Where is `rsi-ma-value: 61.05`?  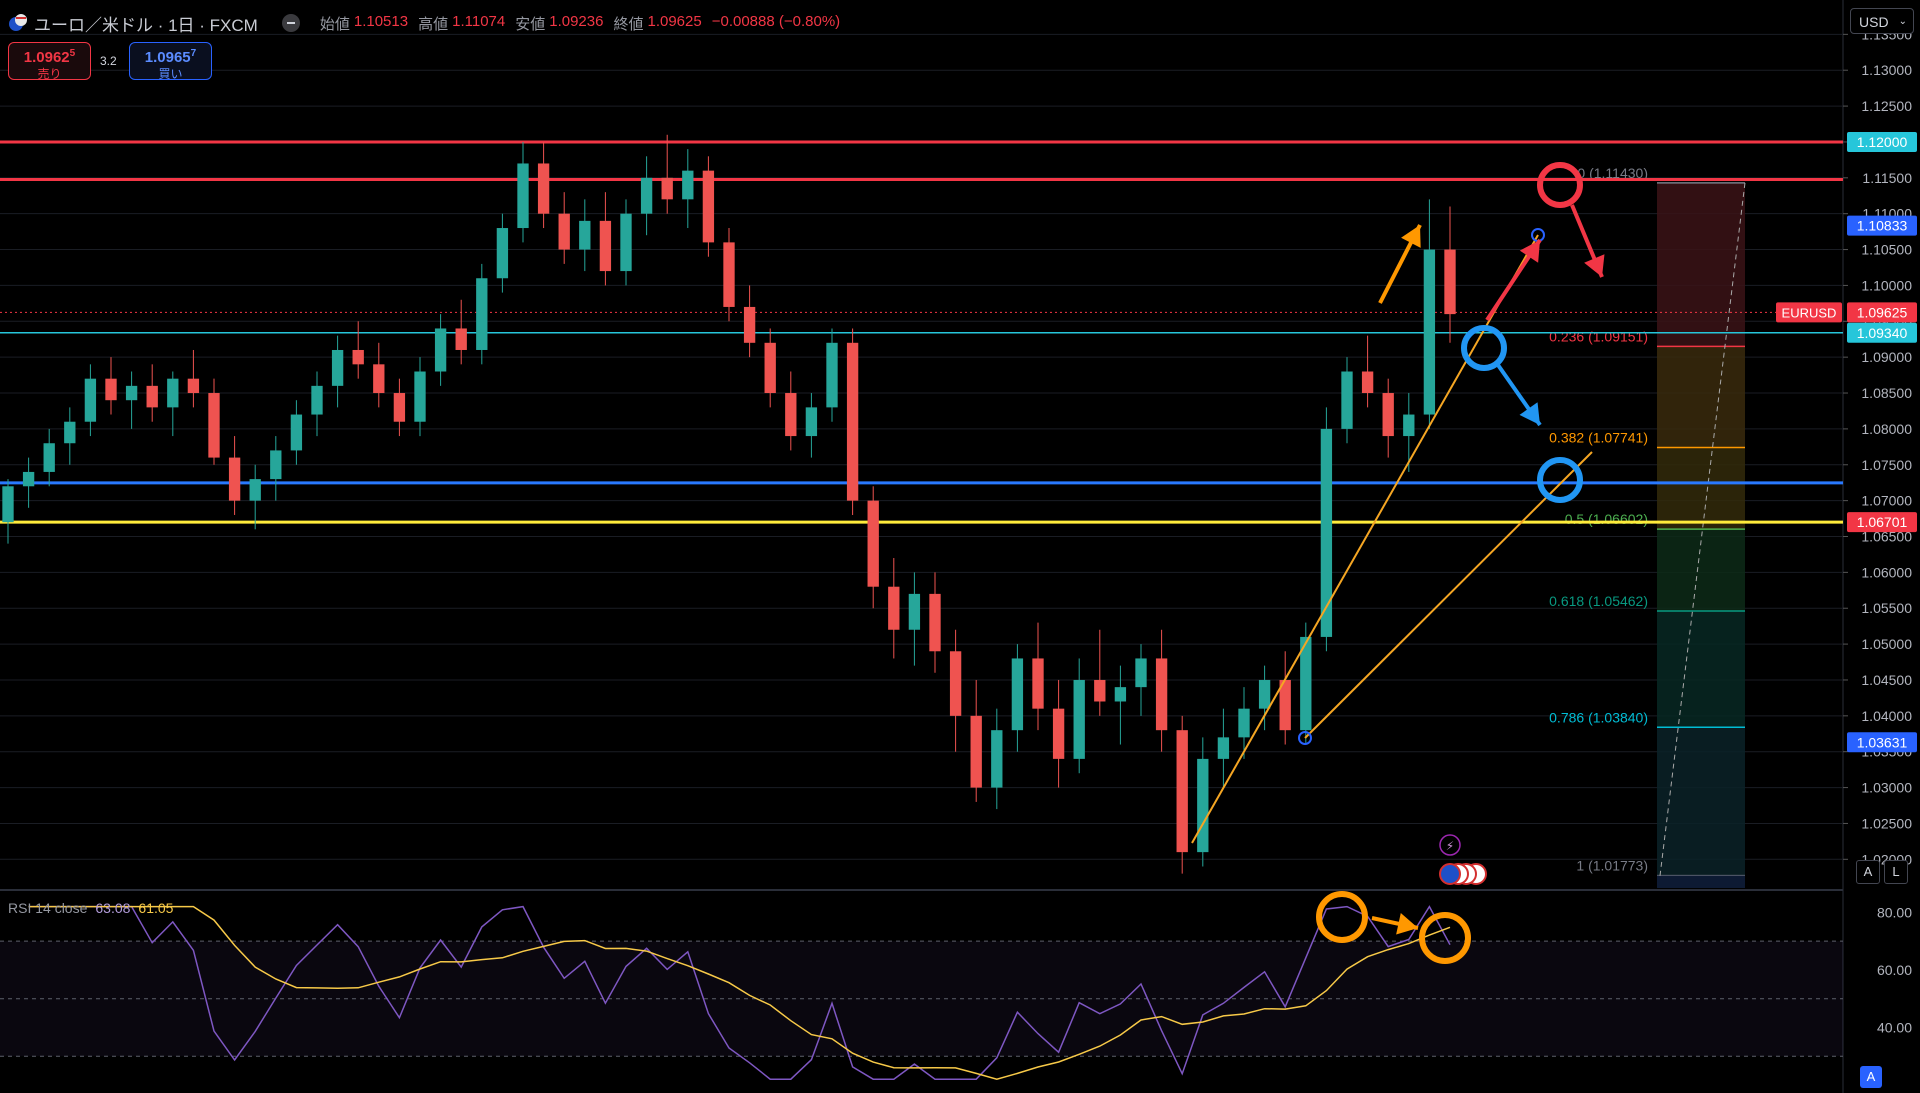
rsi-ma-value: 61.05 is located at coordinates (156, 908).